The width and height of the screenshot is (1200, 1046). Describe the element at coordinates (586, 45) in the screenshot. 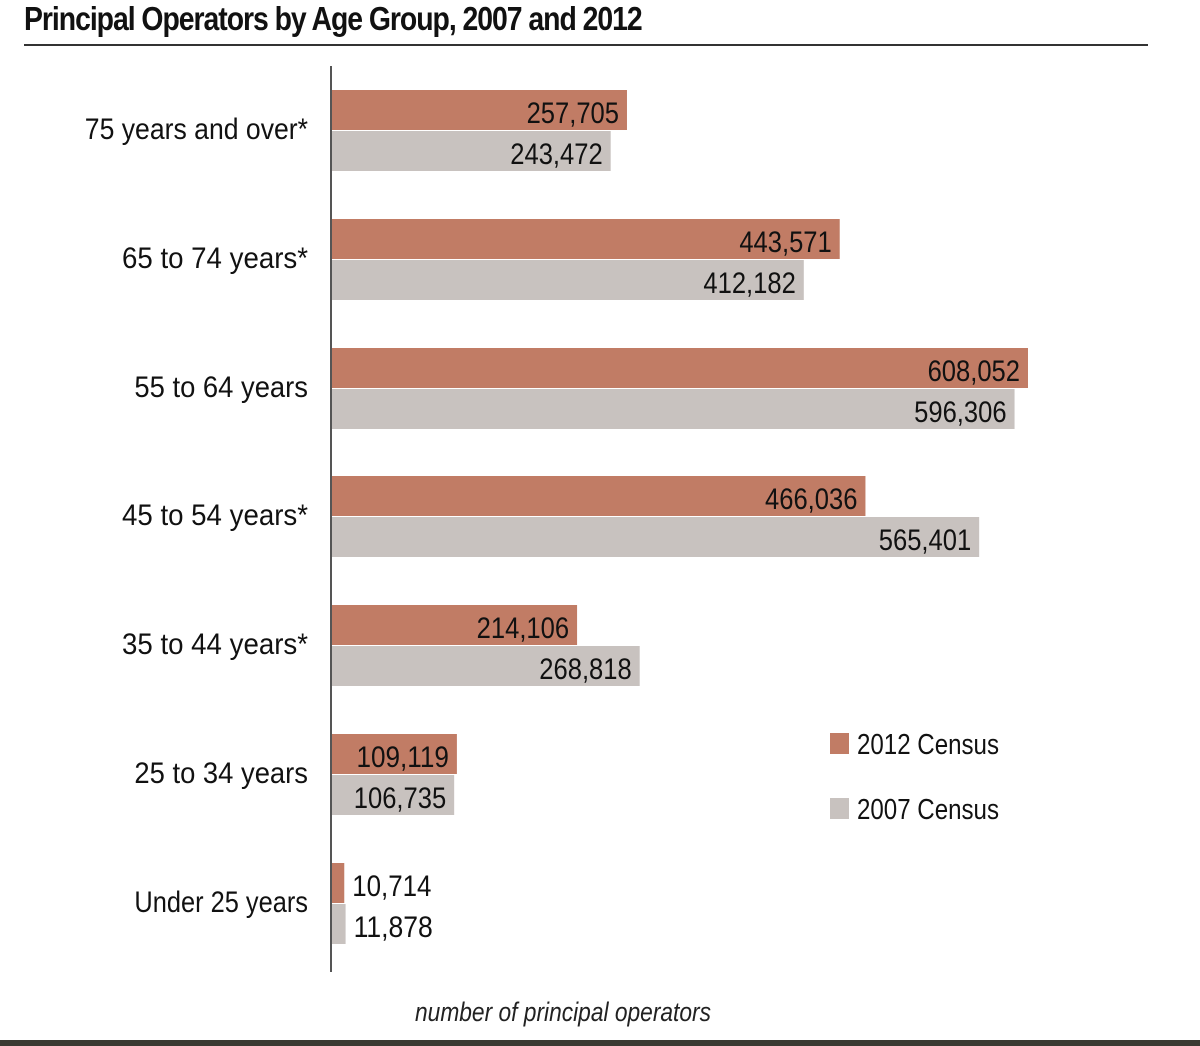

I see `title-rule` at that location.